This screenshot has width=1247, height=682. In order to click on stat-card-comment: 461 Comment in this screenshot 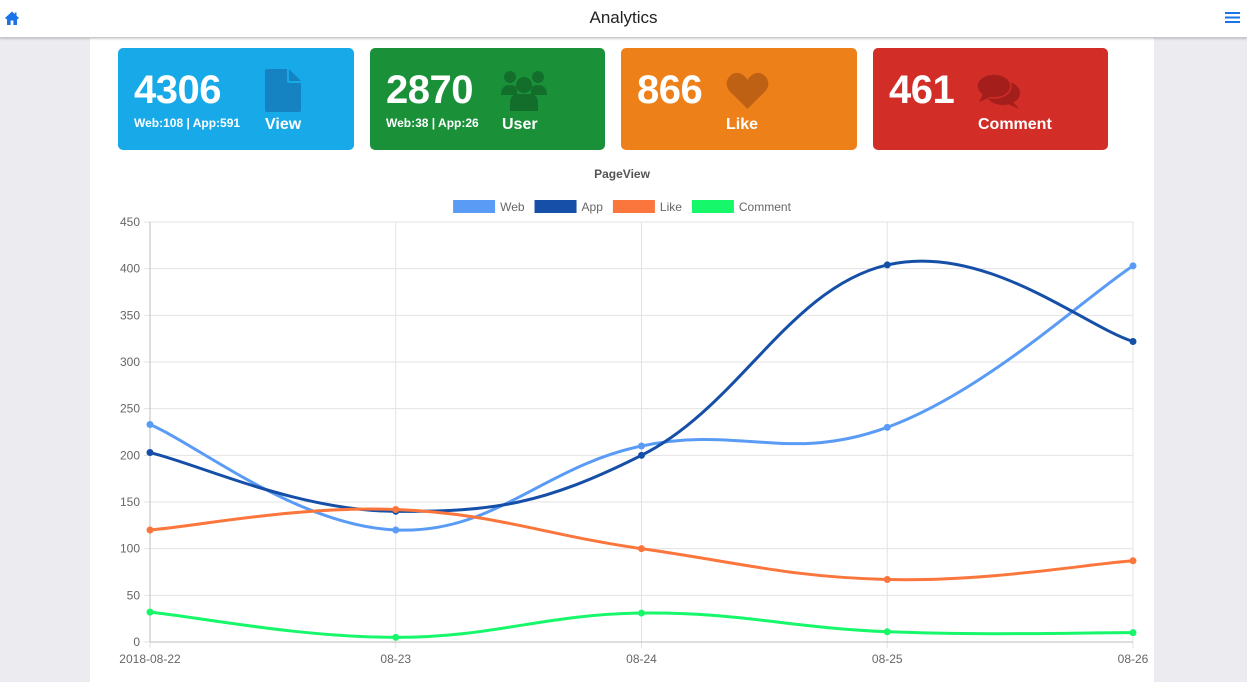, I will do `click(990, 99)`.